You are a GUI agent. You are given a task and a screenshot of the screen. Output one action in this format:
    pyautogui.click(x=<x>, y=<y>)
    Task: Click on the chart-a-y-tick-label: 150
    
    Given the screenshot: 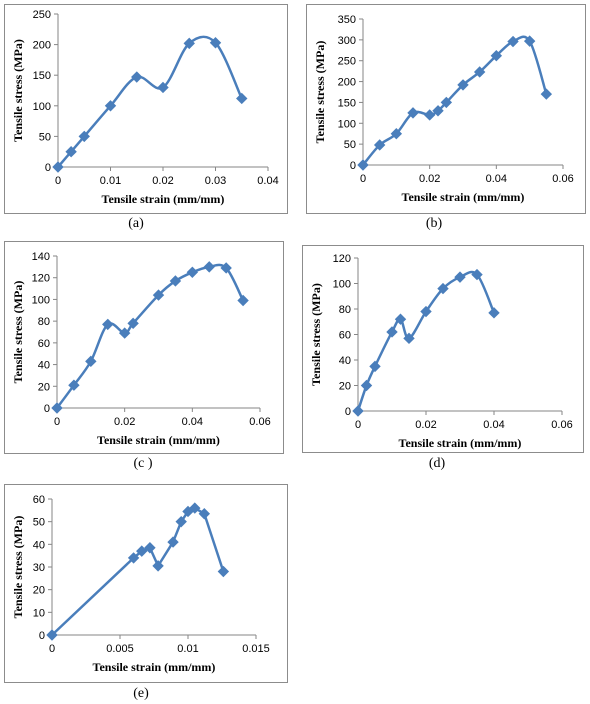 What is the action you would take?
    pyautogui.click(x=42, y=76)
    